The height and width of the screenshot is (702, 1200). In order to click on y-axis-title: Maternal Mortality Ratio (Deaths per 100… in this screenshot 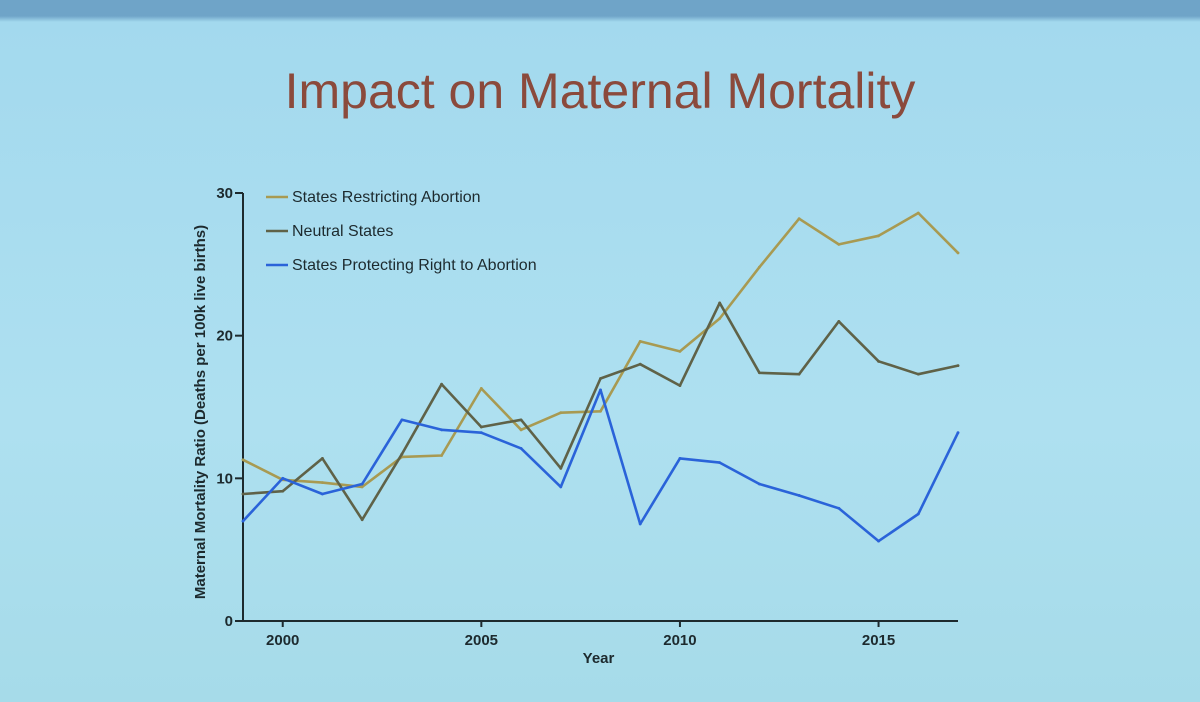, I will do `click(200, 412)`.